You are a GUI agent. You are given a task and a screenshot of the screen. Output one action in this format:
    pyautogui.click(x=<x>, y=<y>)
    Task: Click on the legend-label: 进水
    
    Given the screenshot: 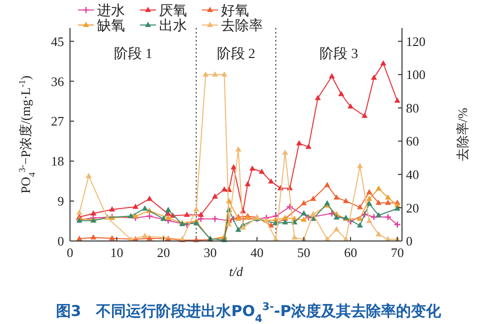 What is the action you would take?
    pyautogui.click(x=111, y=10)
    